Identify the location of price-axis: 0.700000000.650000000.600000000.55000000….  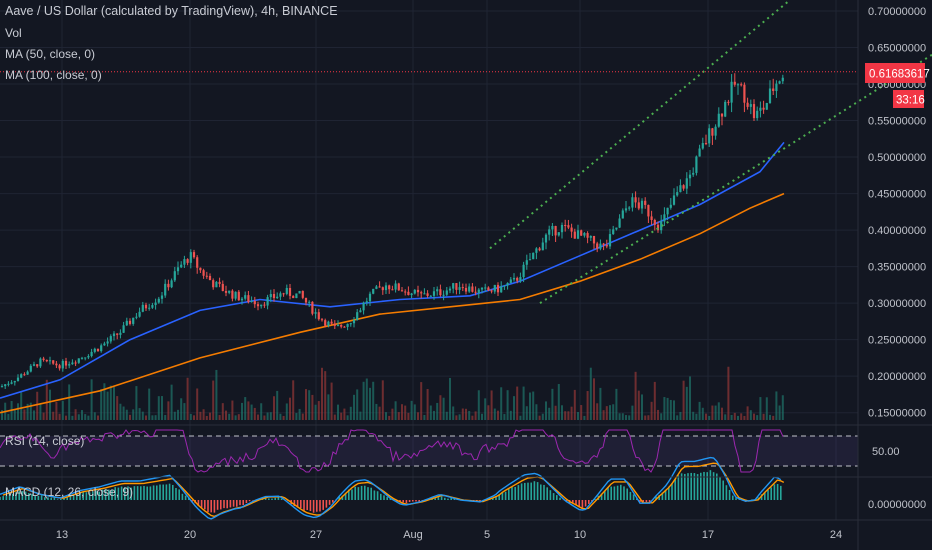
(897, 258).